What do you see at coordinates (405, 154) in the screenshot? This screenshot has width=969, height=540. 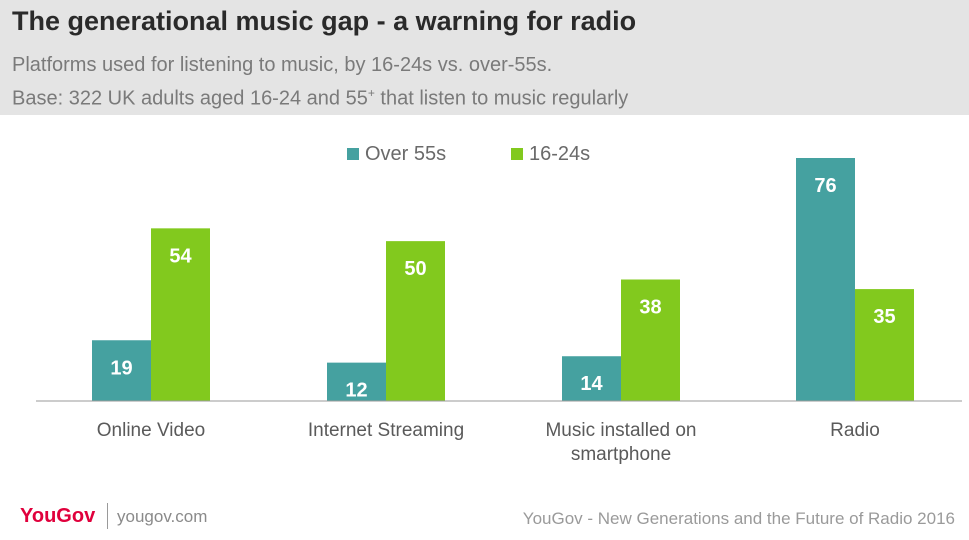 I see `legend-label: Over 55s` at bounding box center [405, 154].